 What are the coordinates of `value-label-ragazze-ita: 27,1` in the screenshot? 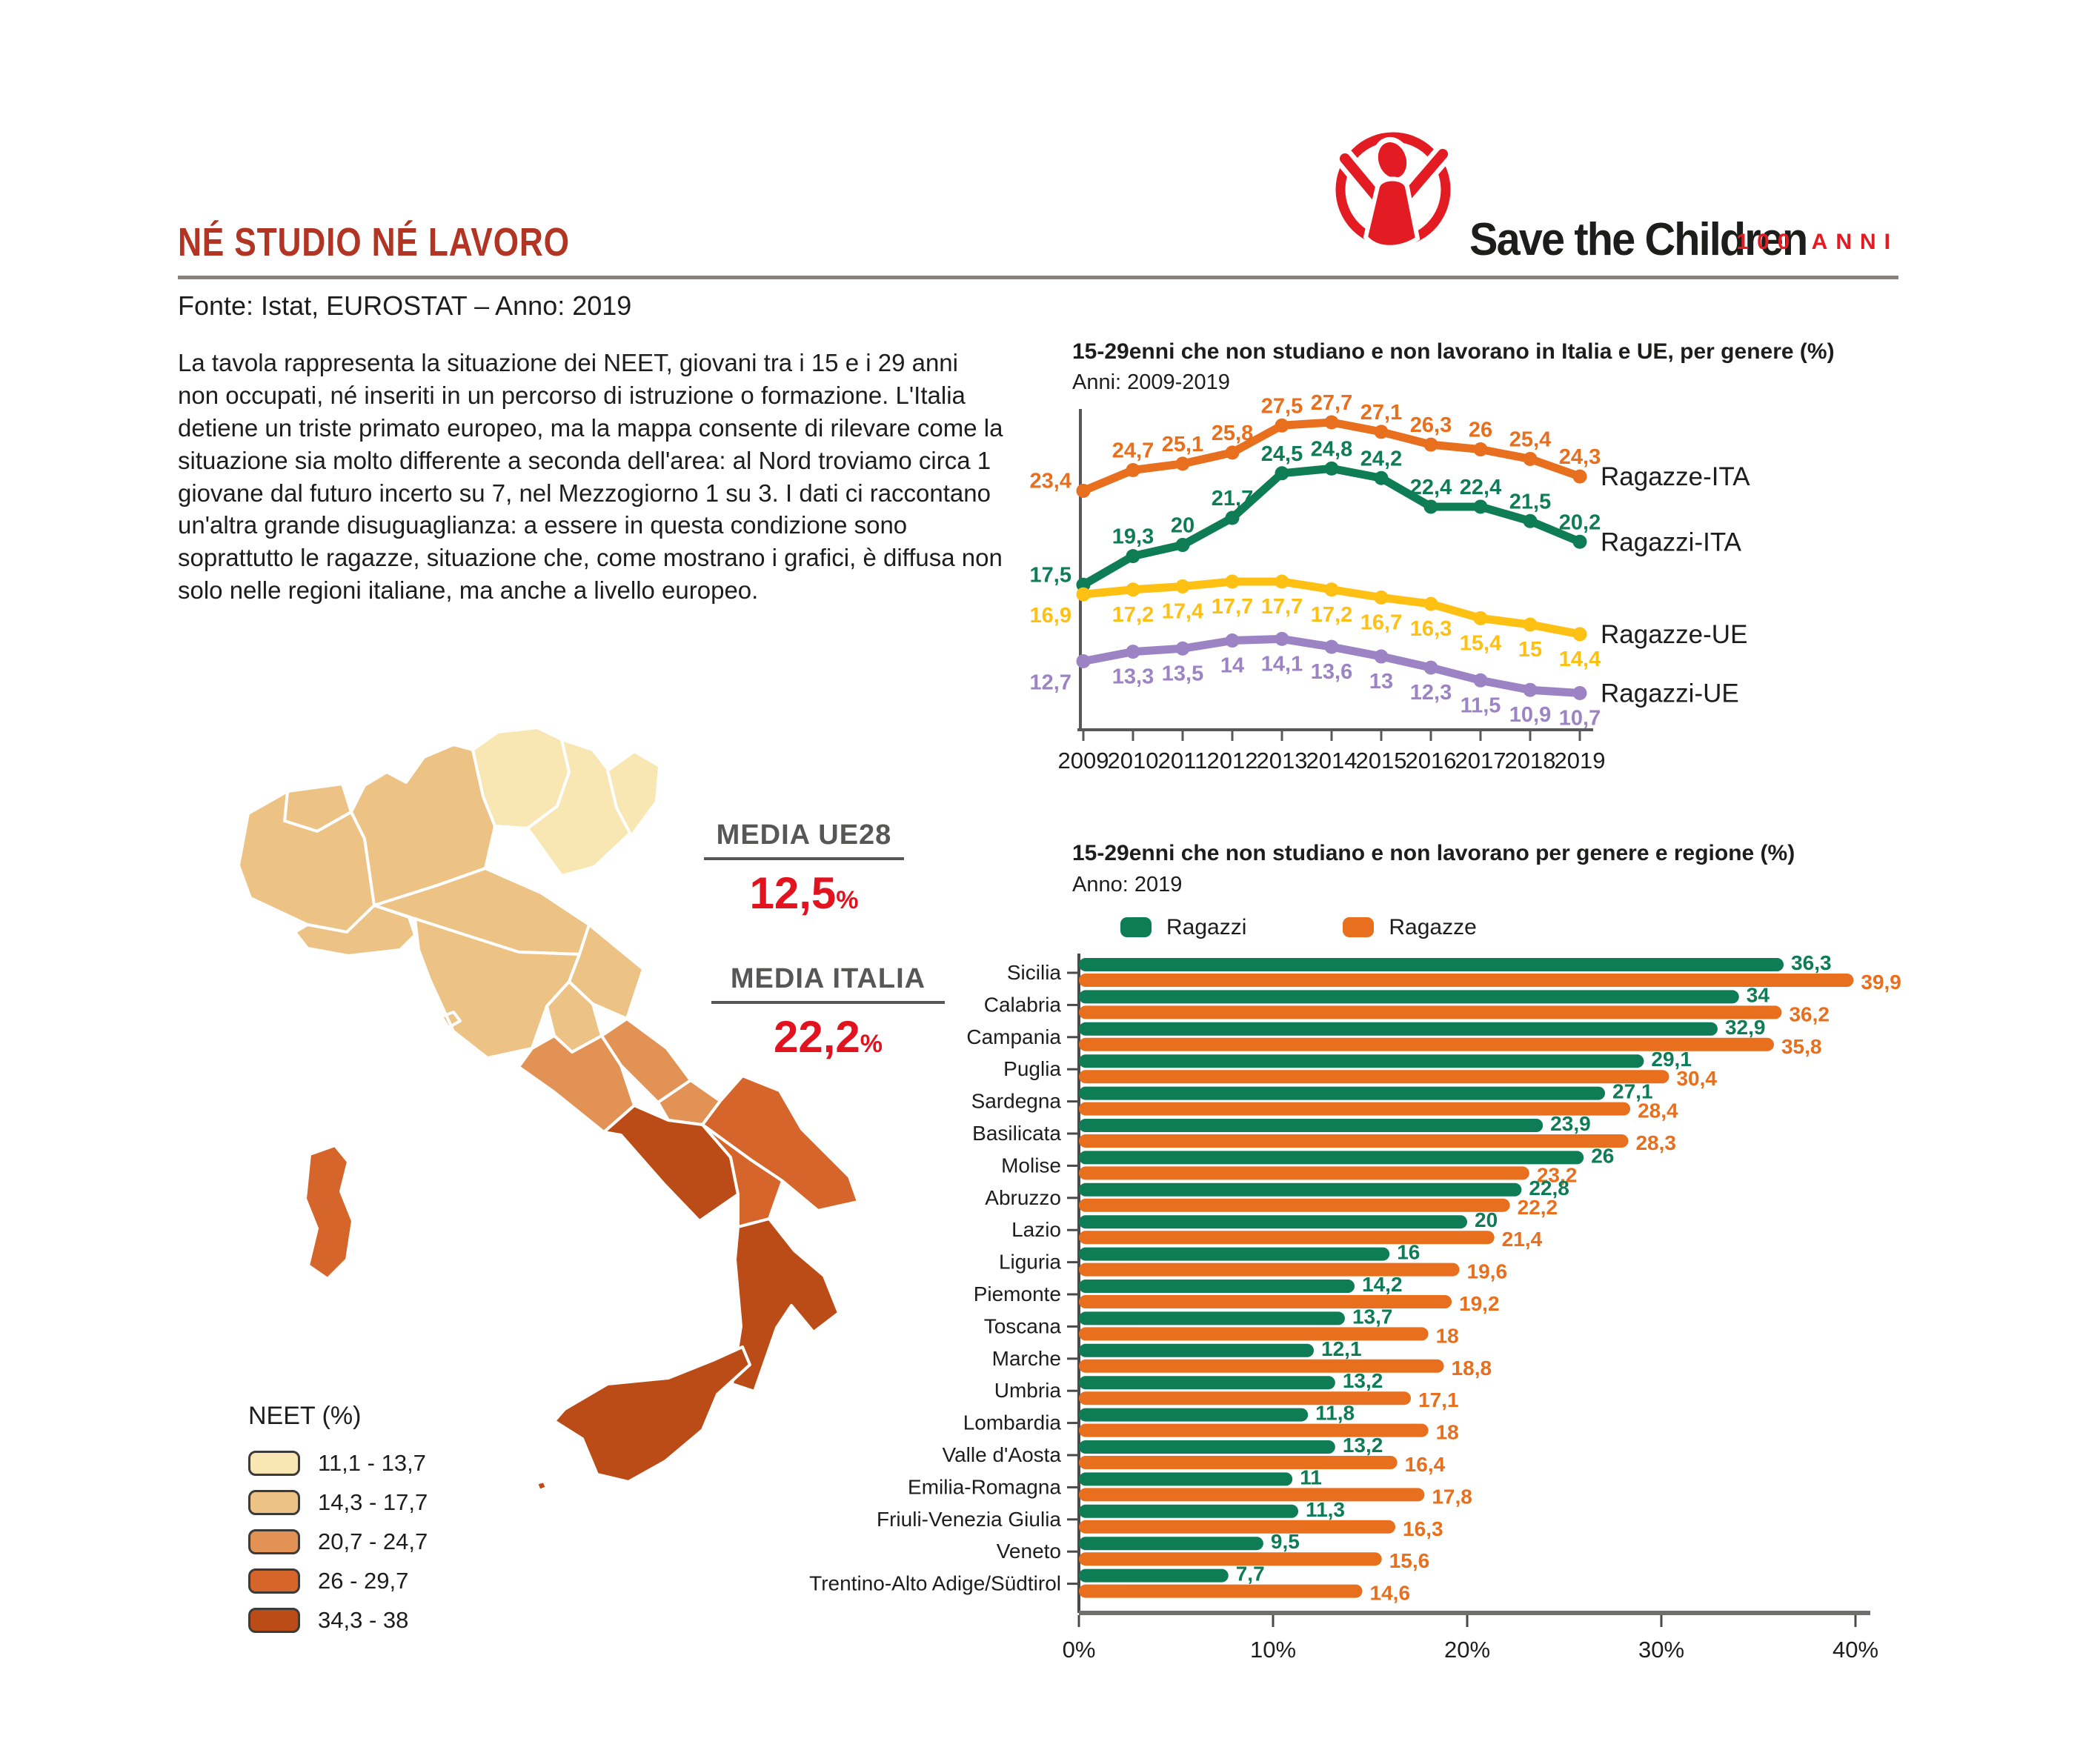 It's located at (1381, 413).